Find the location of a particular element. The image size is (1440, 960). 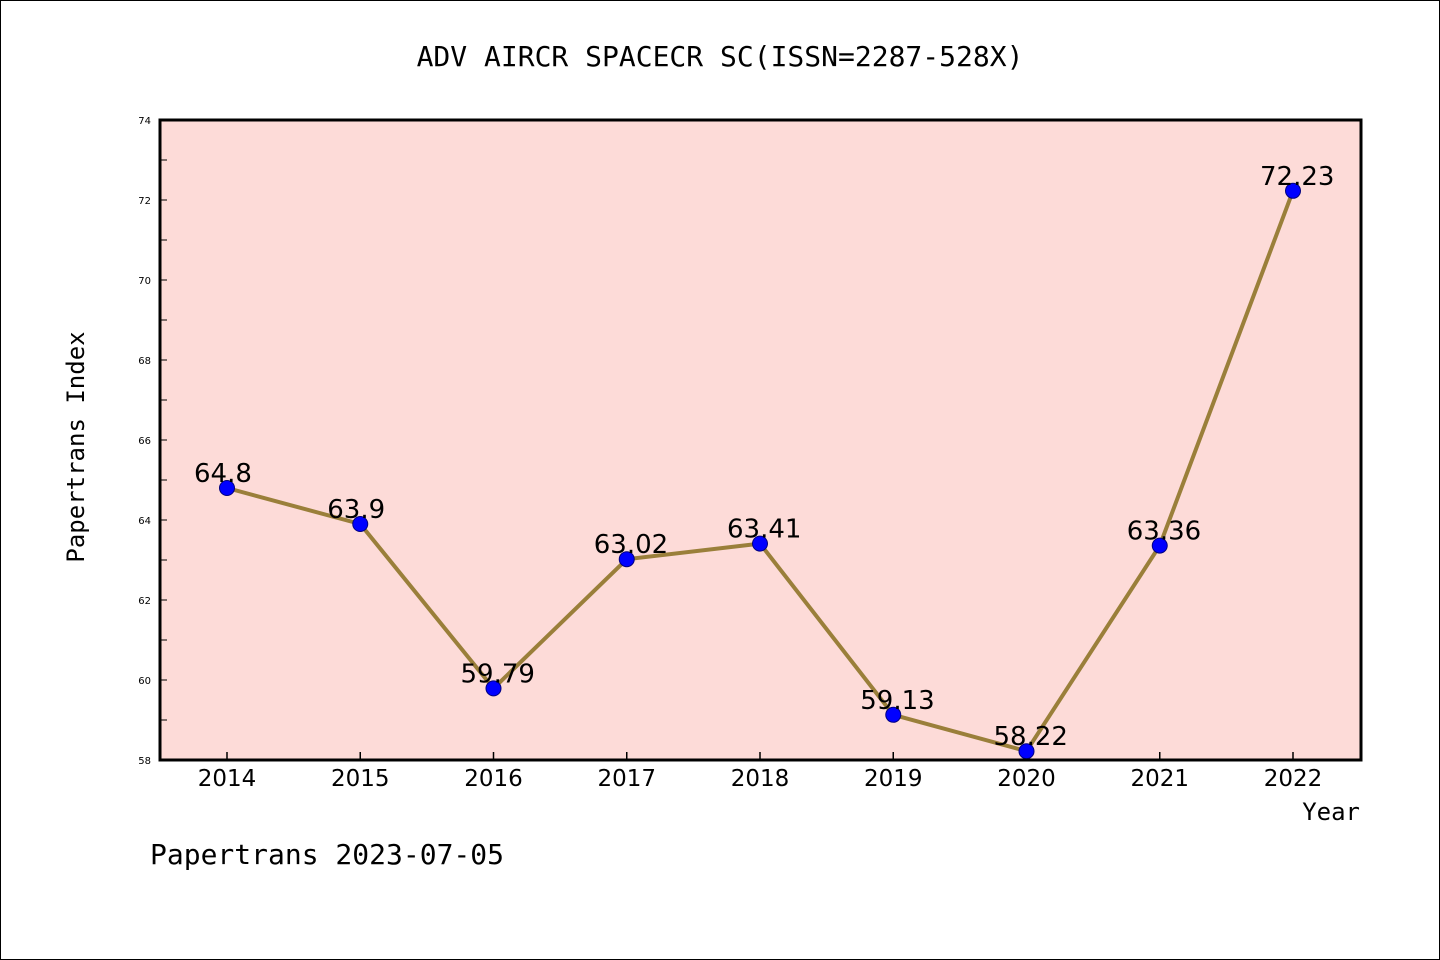

data-label: 63.02 is located at coordinates (631, 545).